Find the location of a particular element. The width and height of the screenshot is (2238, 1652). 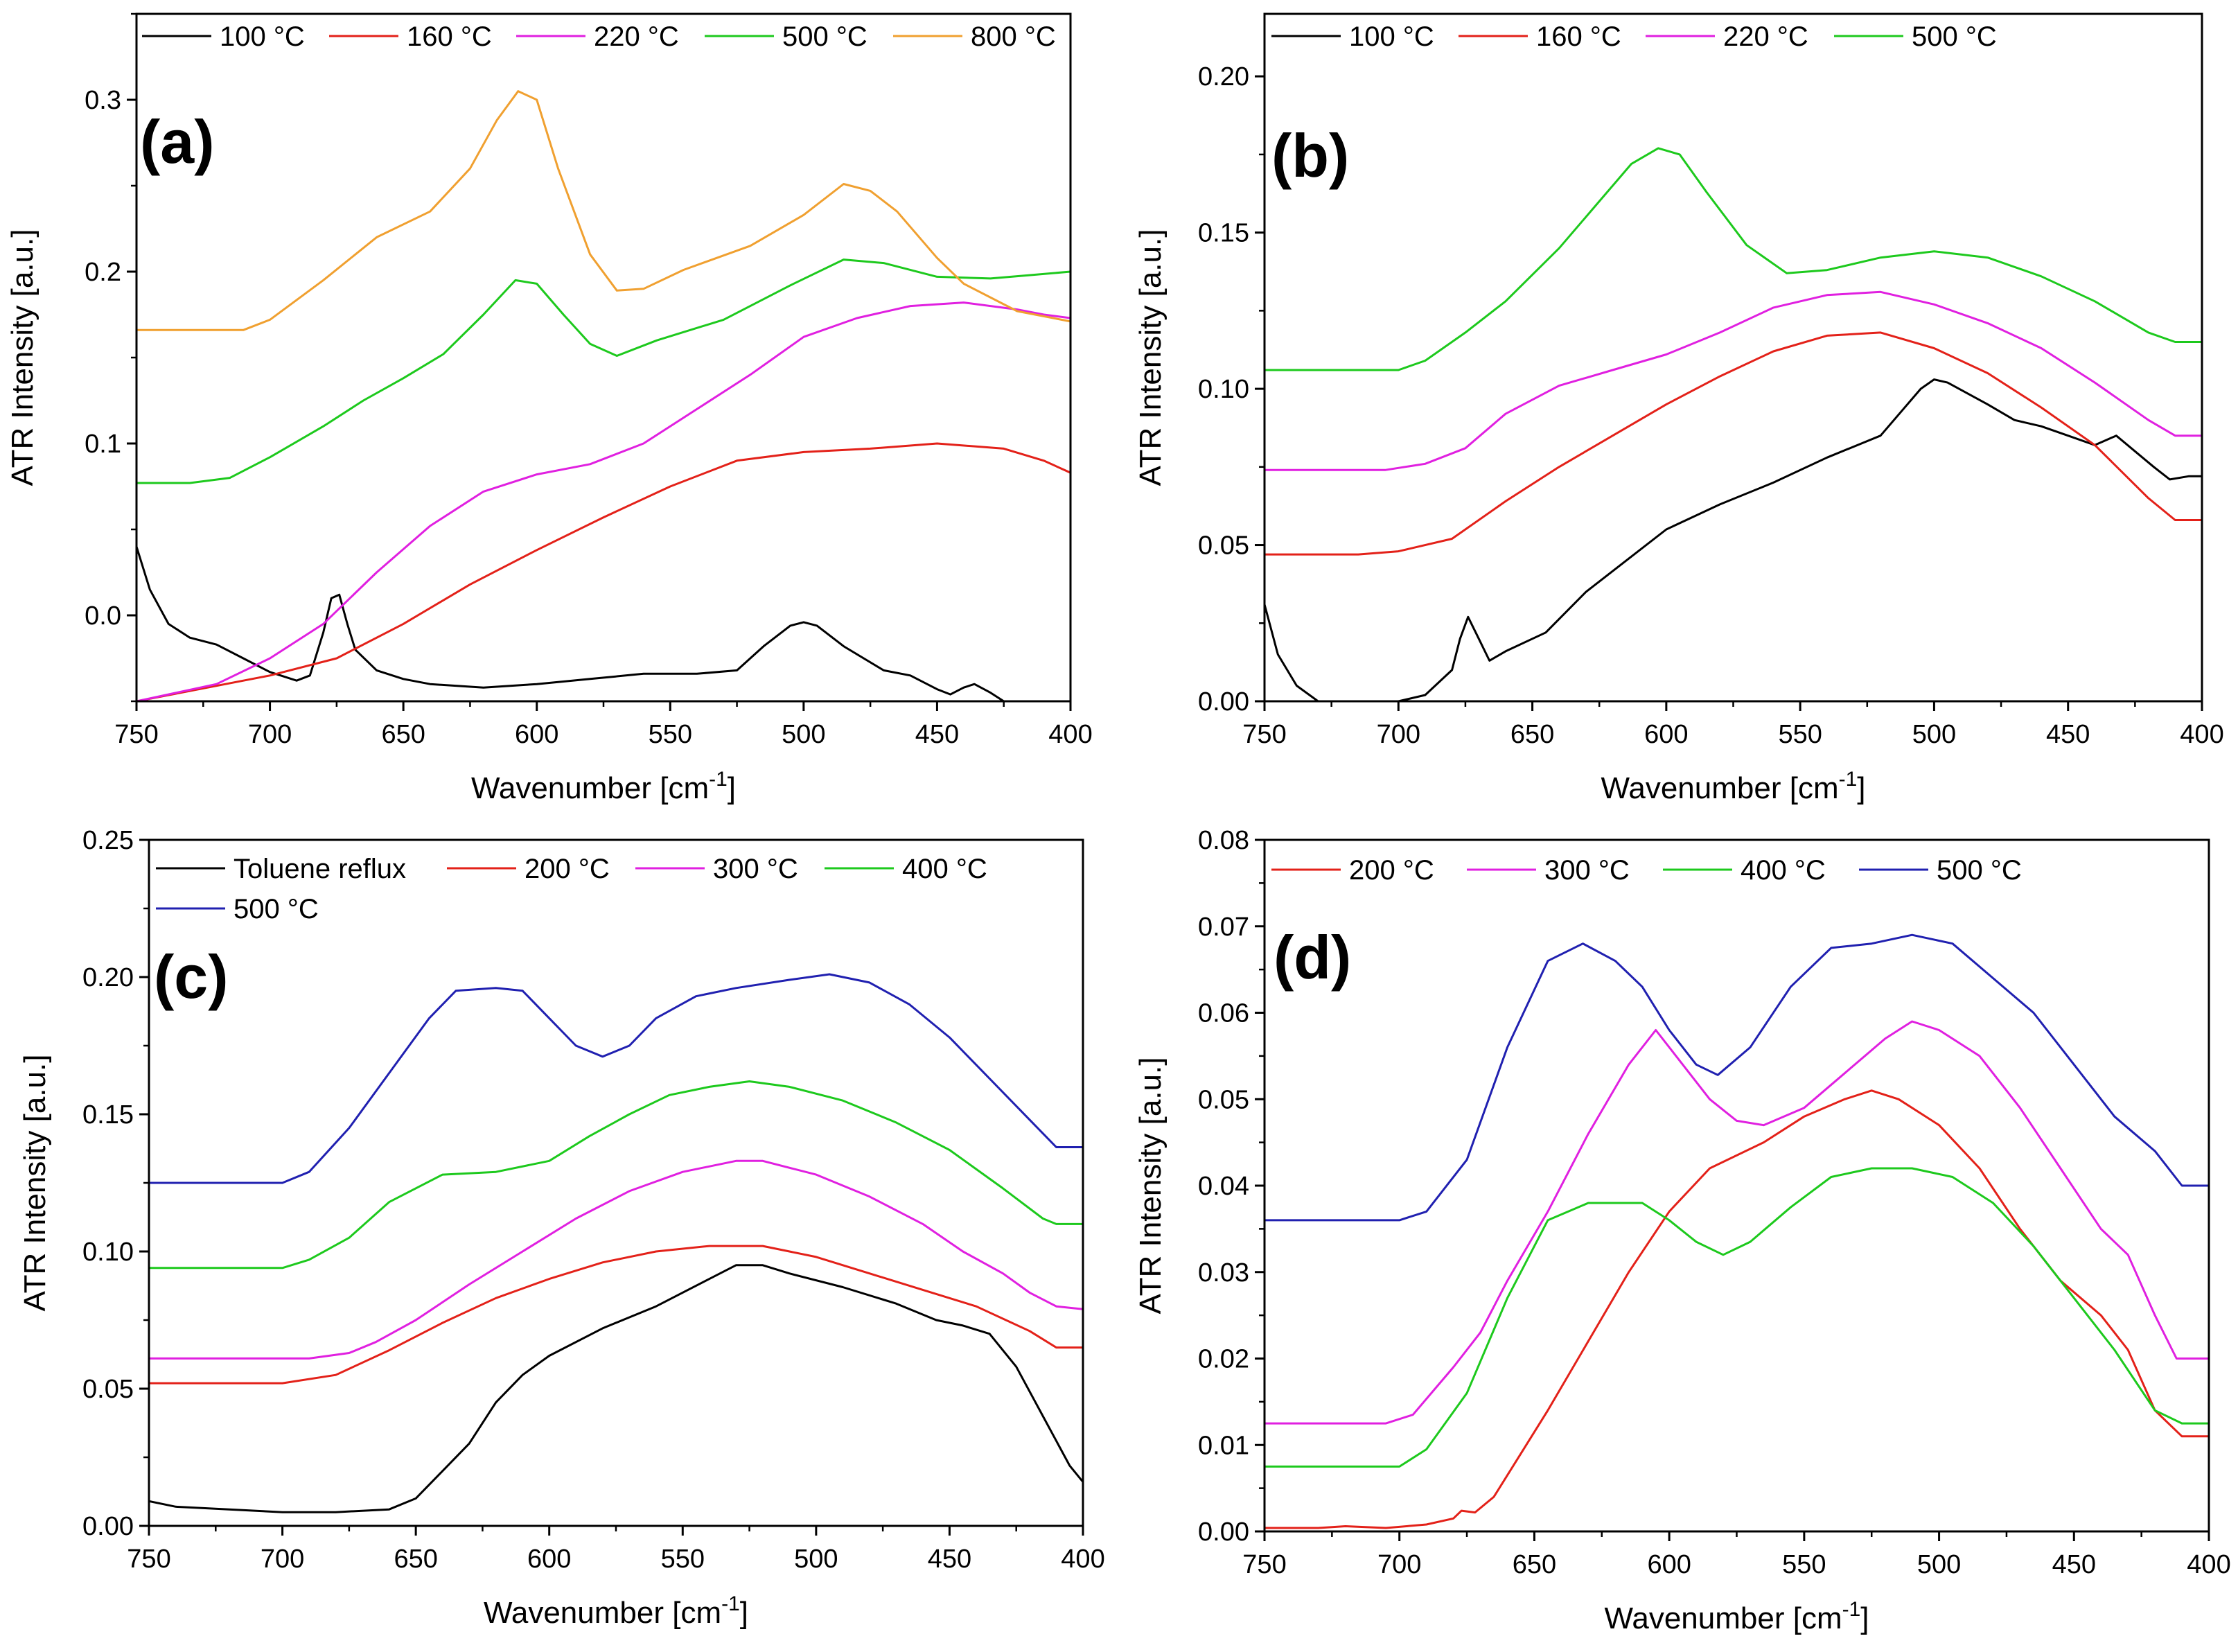

panel-label: (d) is located at coordinates (1312, 957).